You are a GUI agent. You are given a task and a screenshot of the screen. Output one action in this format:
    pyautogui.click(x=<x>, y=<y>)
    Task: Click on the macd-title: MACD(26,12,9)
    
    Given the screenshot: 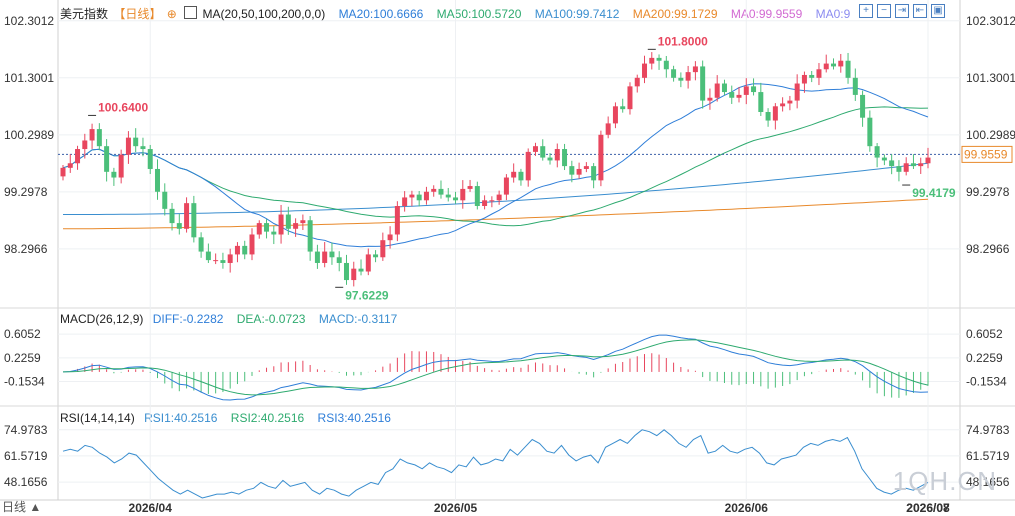 What is the action you would take?
    pyautogui.click(x=102, y=319)
    